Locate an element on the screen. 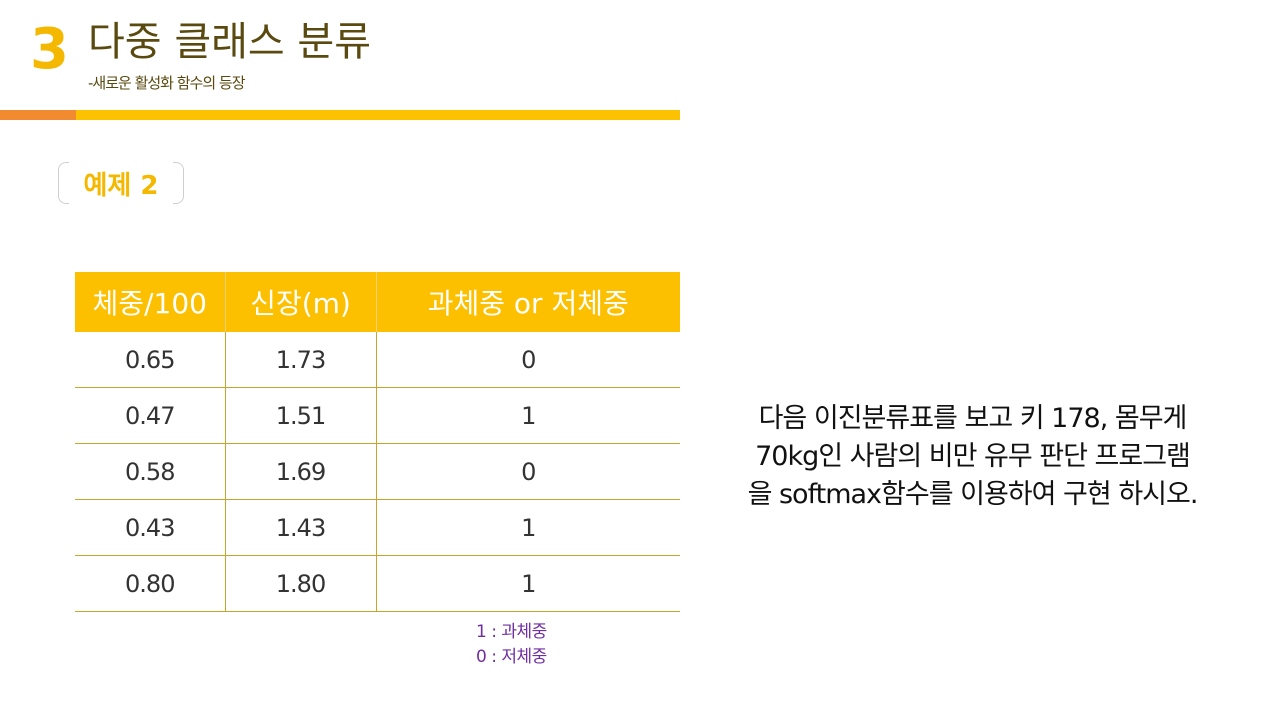 This screenshot has height=720, width=1280. cell-height: 1.69 is located at coordinates (301, 471).